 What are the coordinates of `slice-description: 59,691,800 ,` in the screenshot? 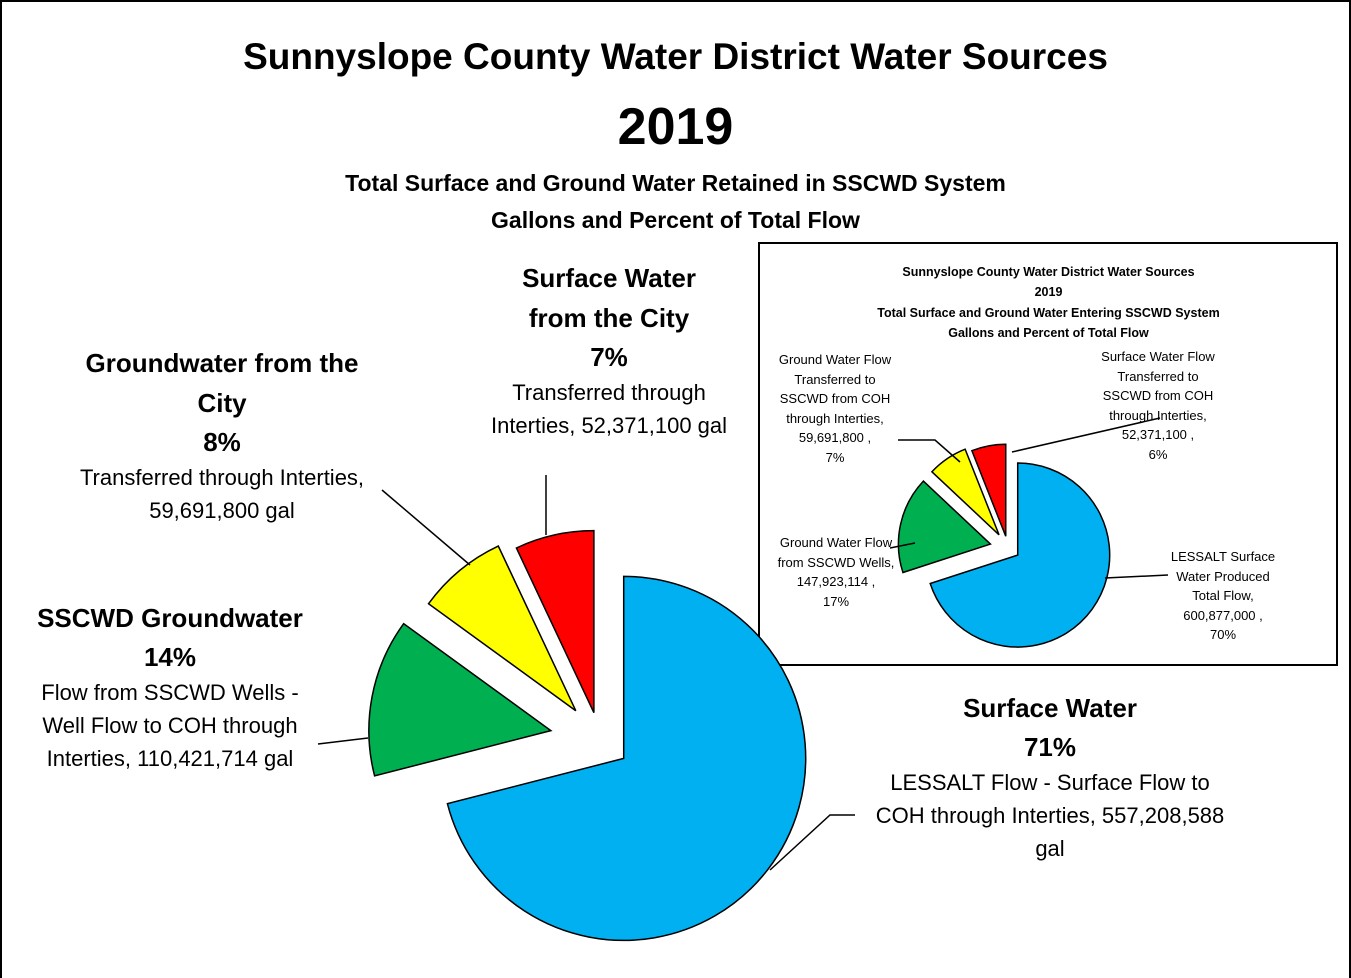 It's located at (835, 437).